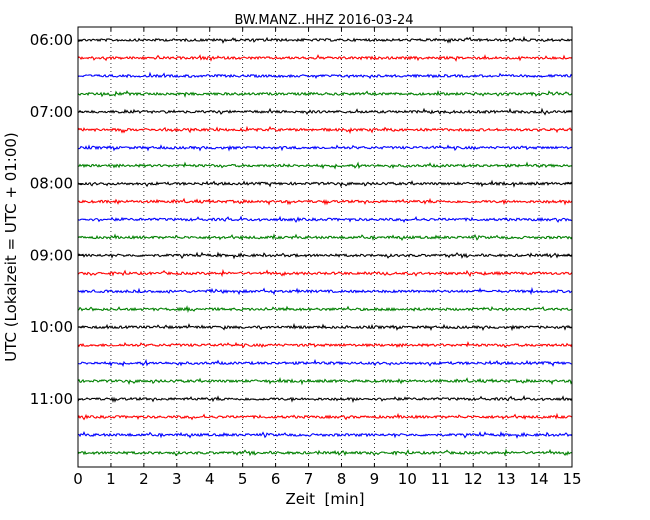 Image resolution: width=650 pixels, height=520 pixels. I want to click on x-tick-label: 15, so click(571, 479).